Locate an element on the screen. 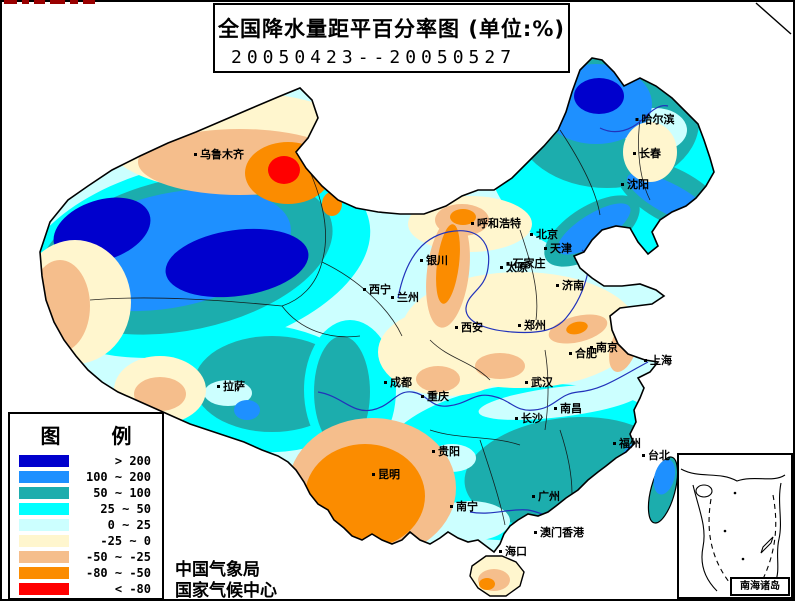  date-range: 20050423--20050527 is located at coordinates (374, 57).